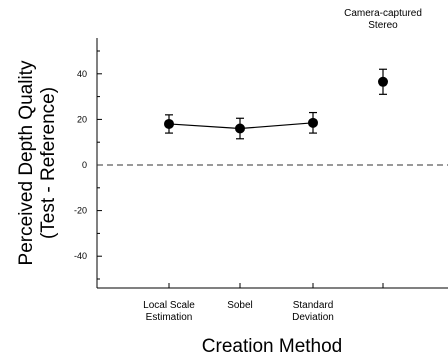 This screenshot has width=448, height=358. What do you see at coordinates (80, 256) in the screenshot?
I see `y-tick-label: -40` at bounding box center [80, 256].